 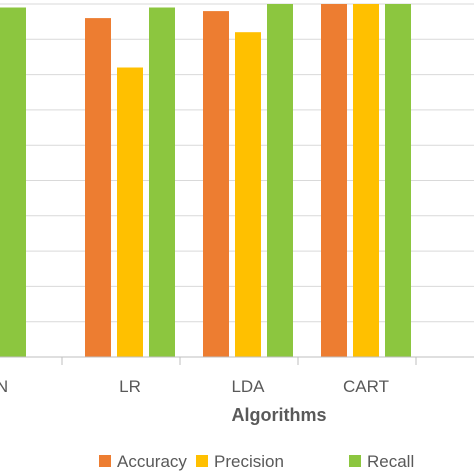 What do you see at coordinates (130, 386) in the screenshot?
I see `x-tick-label-lr: LR` at bounding box center [130, 386].